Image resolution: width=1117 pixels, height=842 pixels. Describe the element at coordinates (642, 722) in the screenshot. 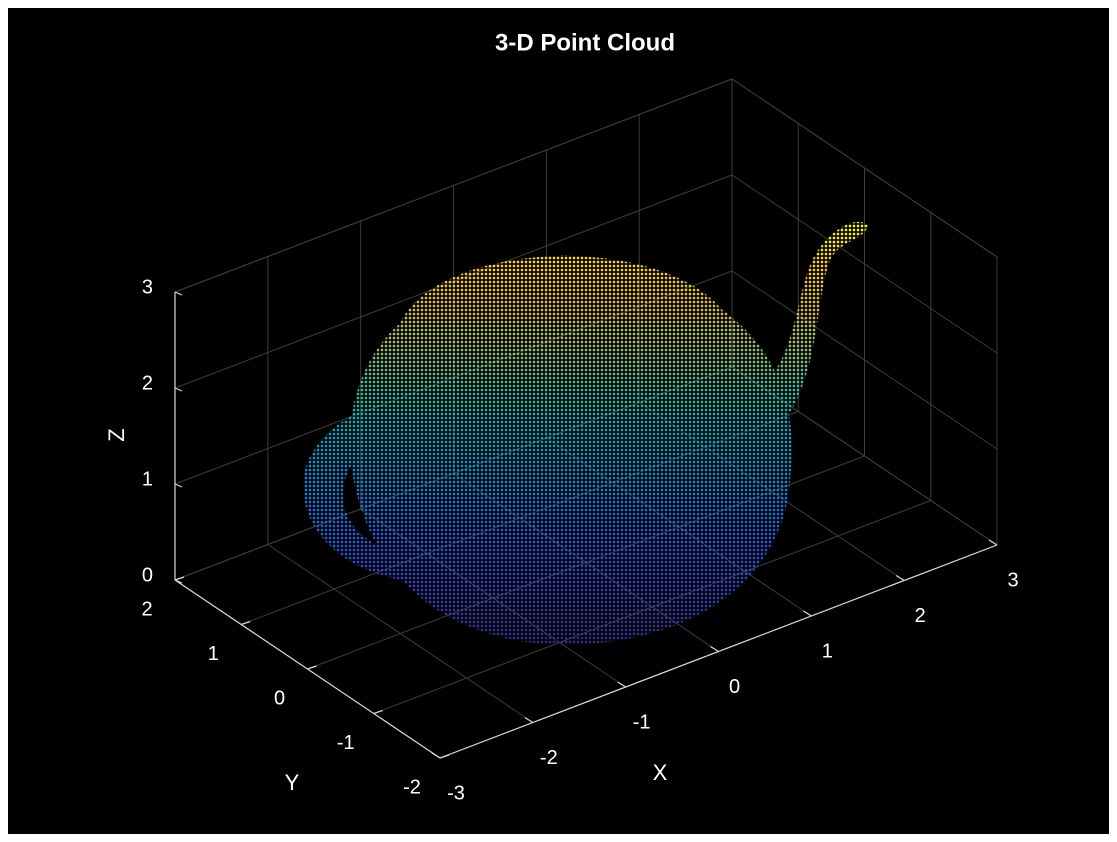

I see `x-tick-label: -1` at that location.